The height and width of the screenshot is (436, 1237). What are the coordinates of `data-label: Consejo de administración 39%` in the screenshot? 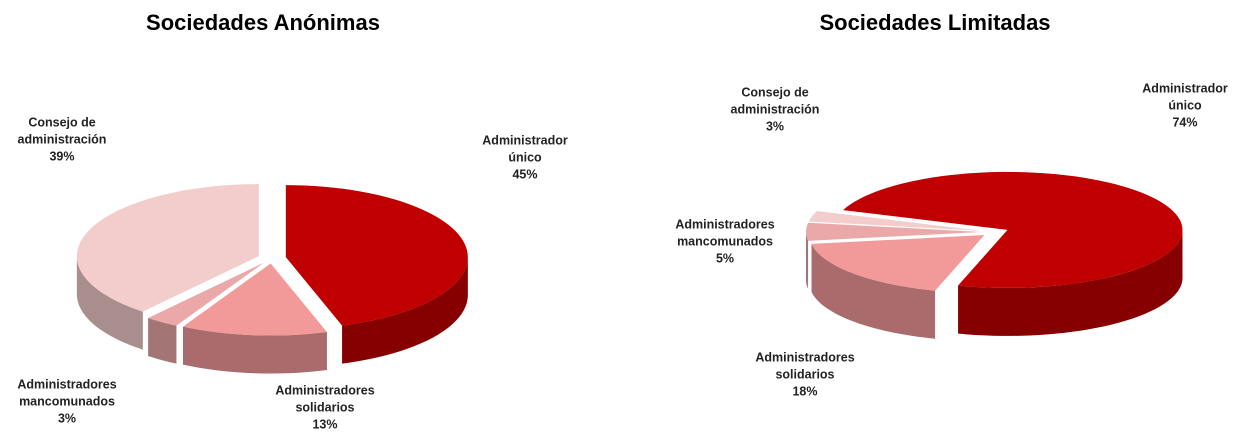 It's located at (62, 140).